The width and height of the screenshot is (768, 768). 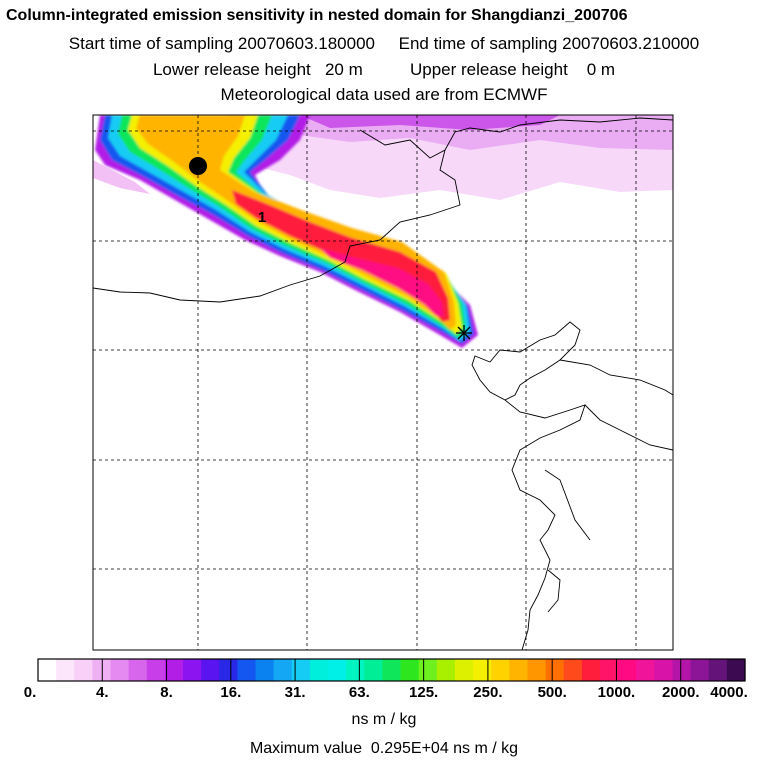 I want to click on colorbar-tick-label: 1000., so click(x=616, y=692).